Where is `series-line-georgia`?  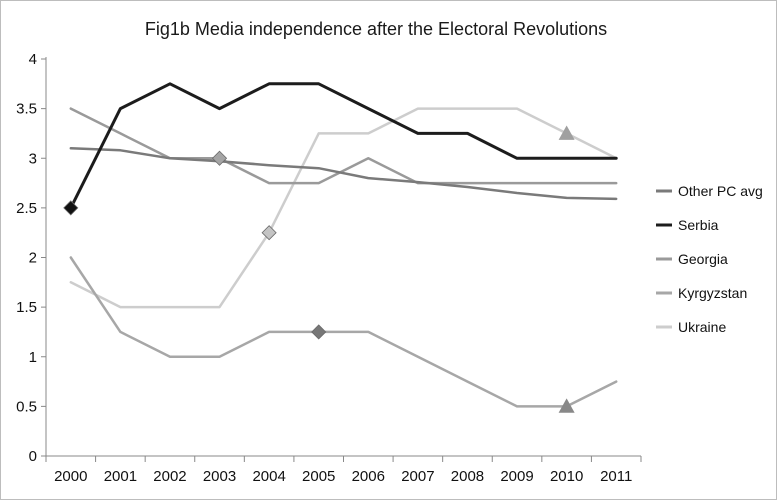 series-line-georgia is located at coordinates (343, 146).